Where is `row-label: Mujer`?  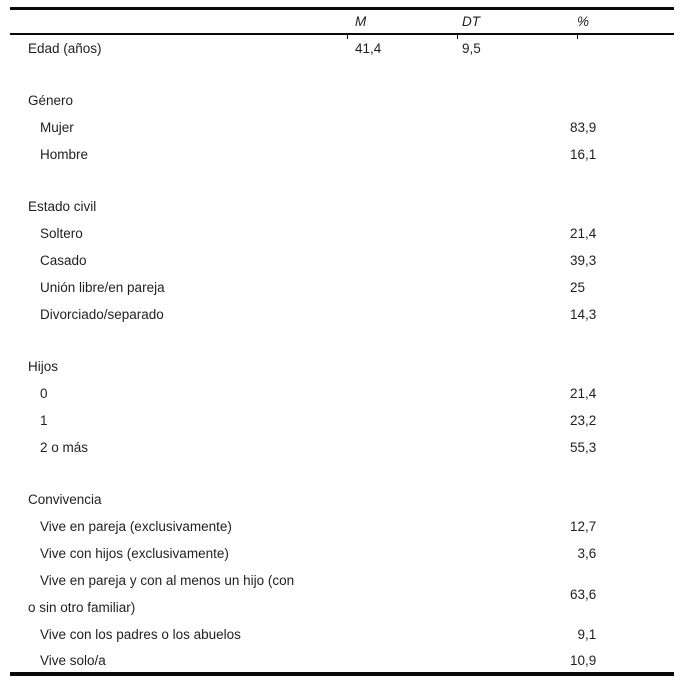 row-label: Mujer is located at coordinates (57, 127).